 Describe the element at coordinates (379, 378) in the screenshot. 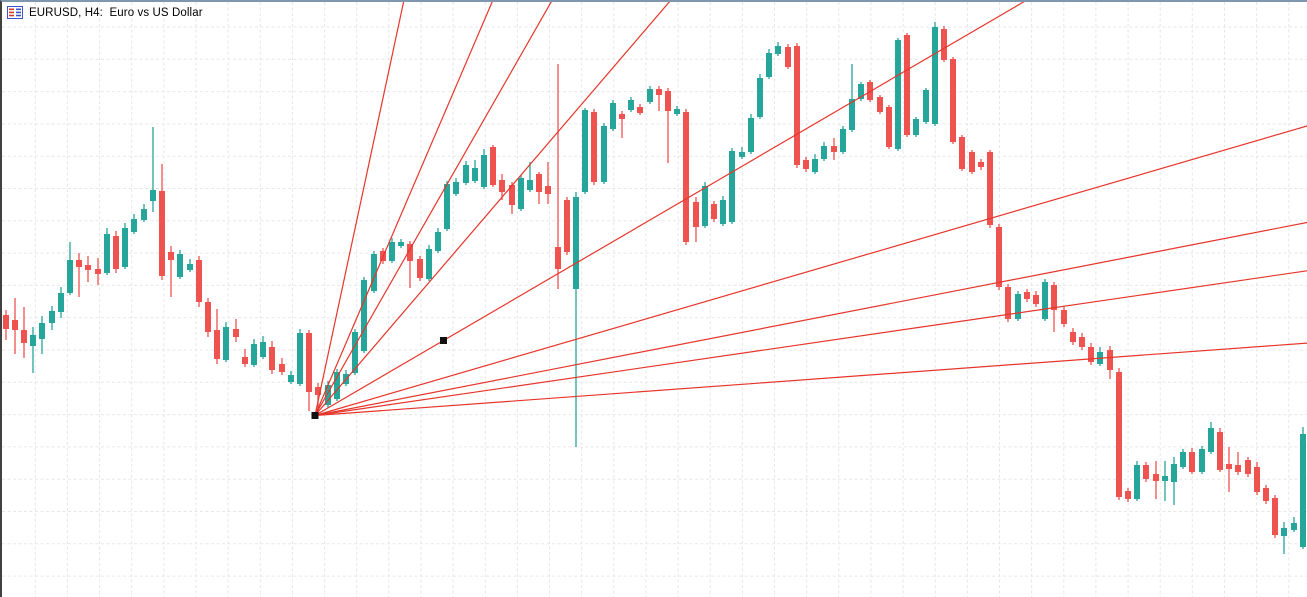

I see `gann-fan-handles` at that location.